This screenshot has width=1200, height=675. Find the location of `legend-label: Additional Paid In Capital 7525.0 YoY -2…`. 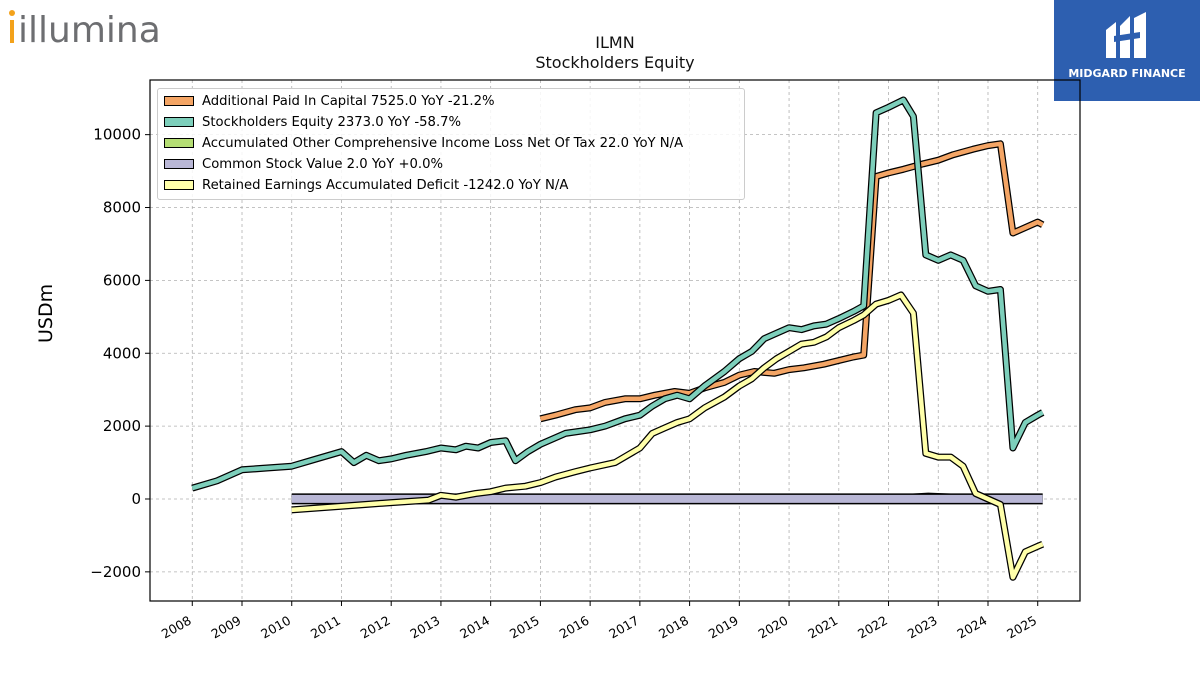

legend-label: Additional Paid In Capital 7525.0 YoY -2… is located at coordinates (348, 101).